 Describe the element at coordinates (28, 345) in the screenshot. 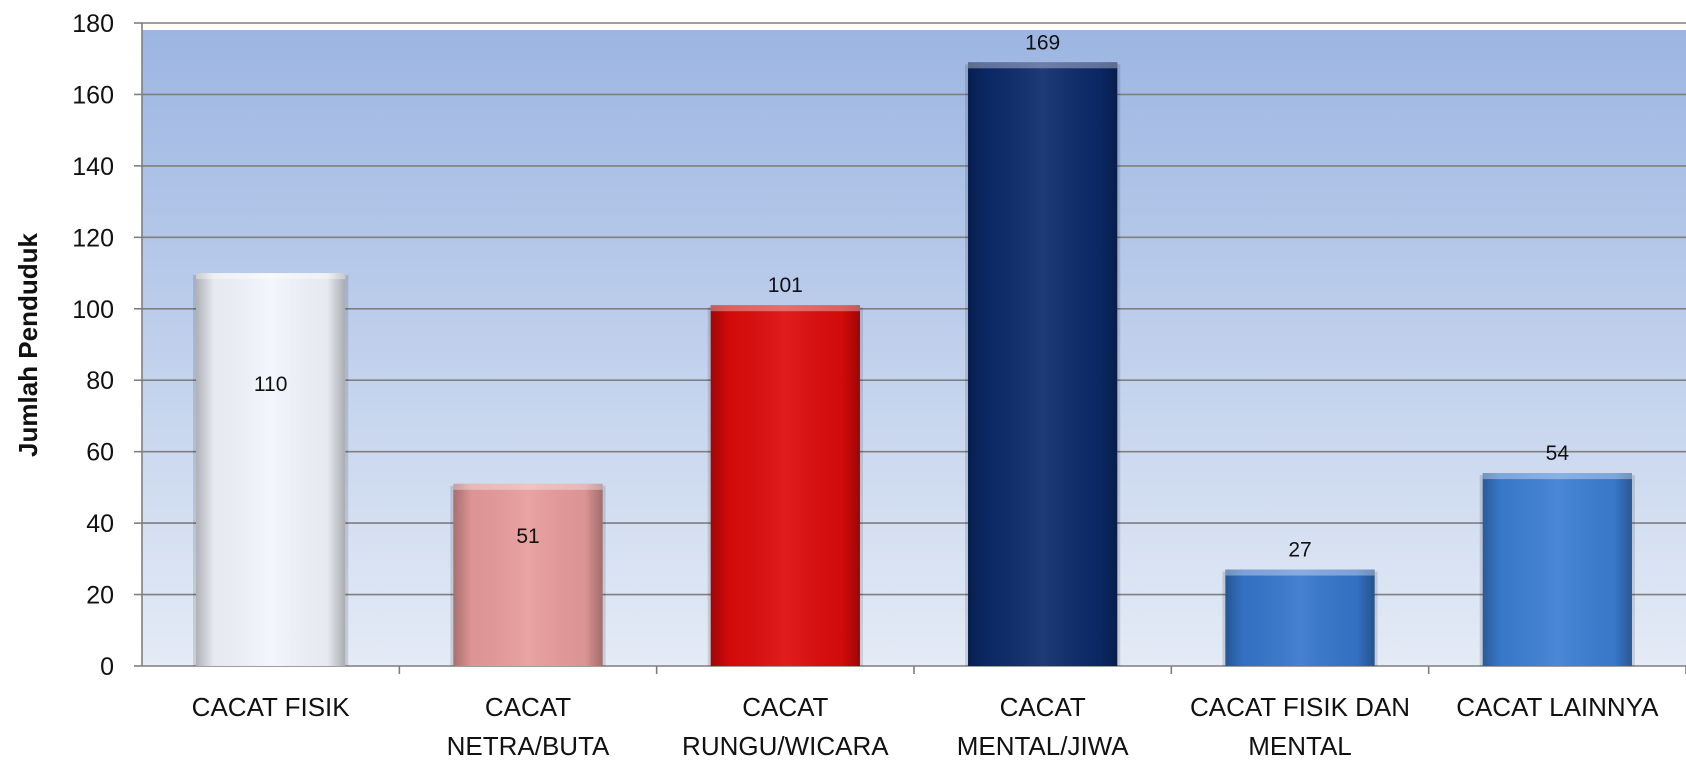

I see `y-axis-title: Jumlah Penduduk` at that location.